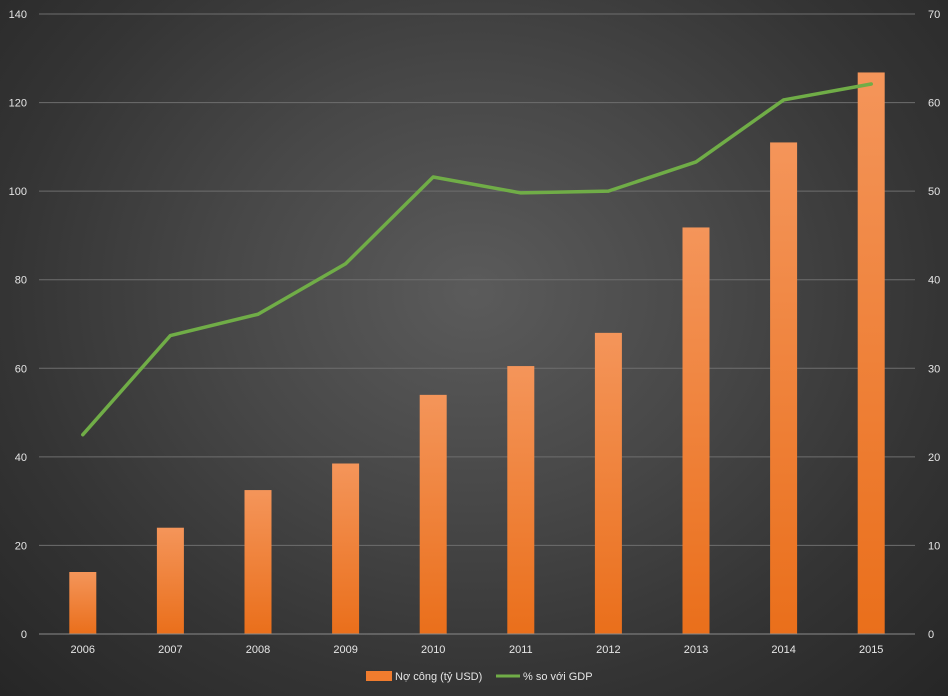  Describe the element at coordinates (784, 388) in the screenshot. I see `bar-2014` at that location.